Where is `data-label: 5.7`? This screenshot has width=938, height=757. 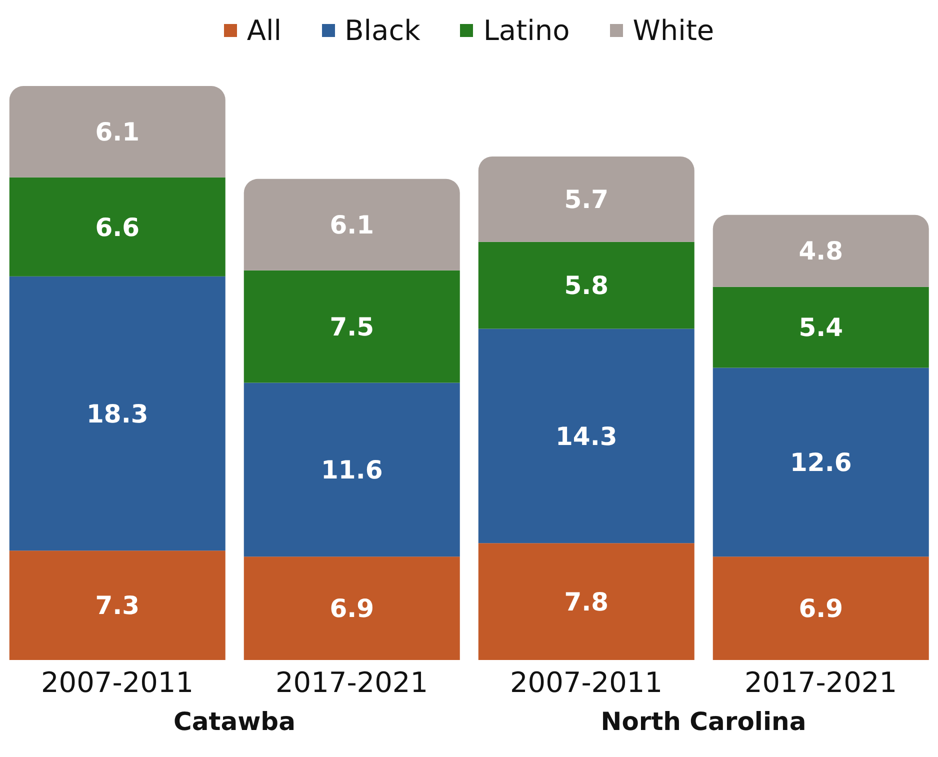
data-label: 5.7 is located at coordinates (586, 199).